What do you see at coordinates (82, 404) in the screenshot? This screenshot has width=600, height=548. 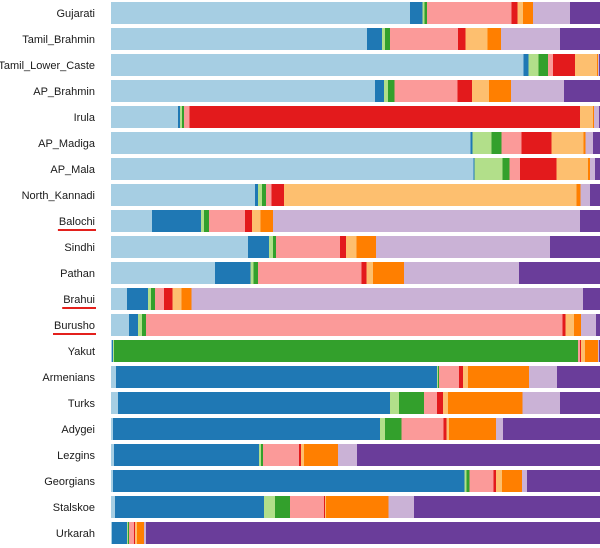 I see `category-label: Turks` at bounding box center [82, 404].